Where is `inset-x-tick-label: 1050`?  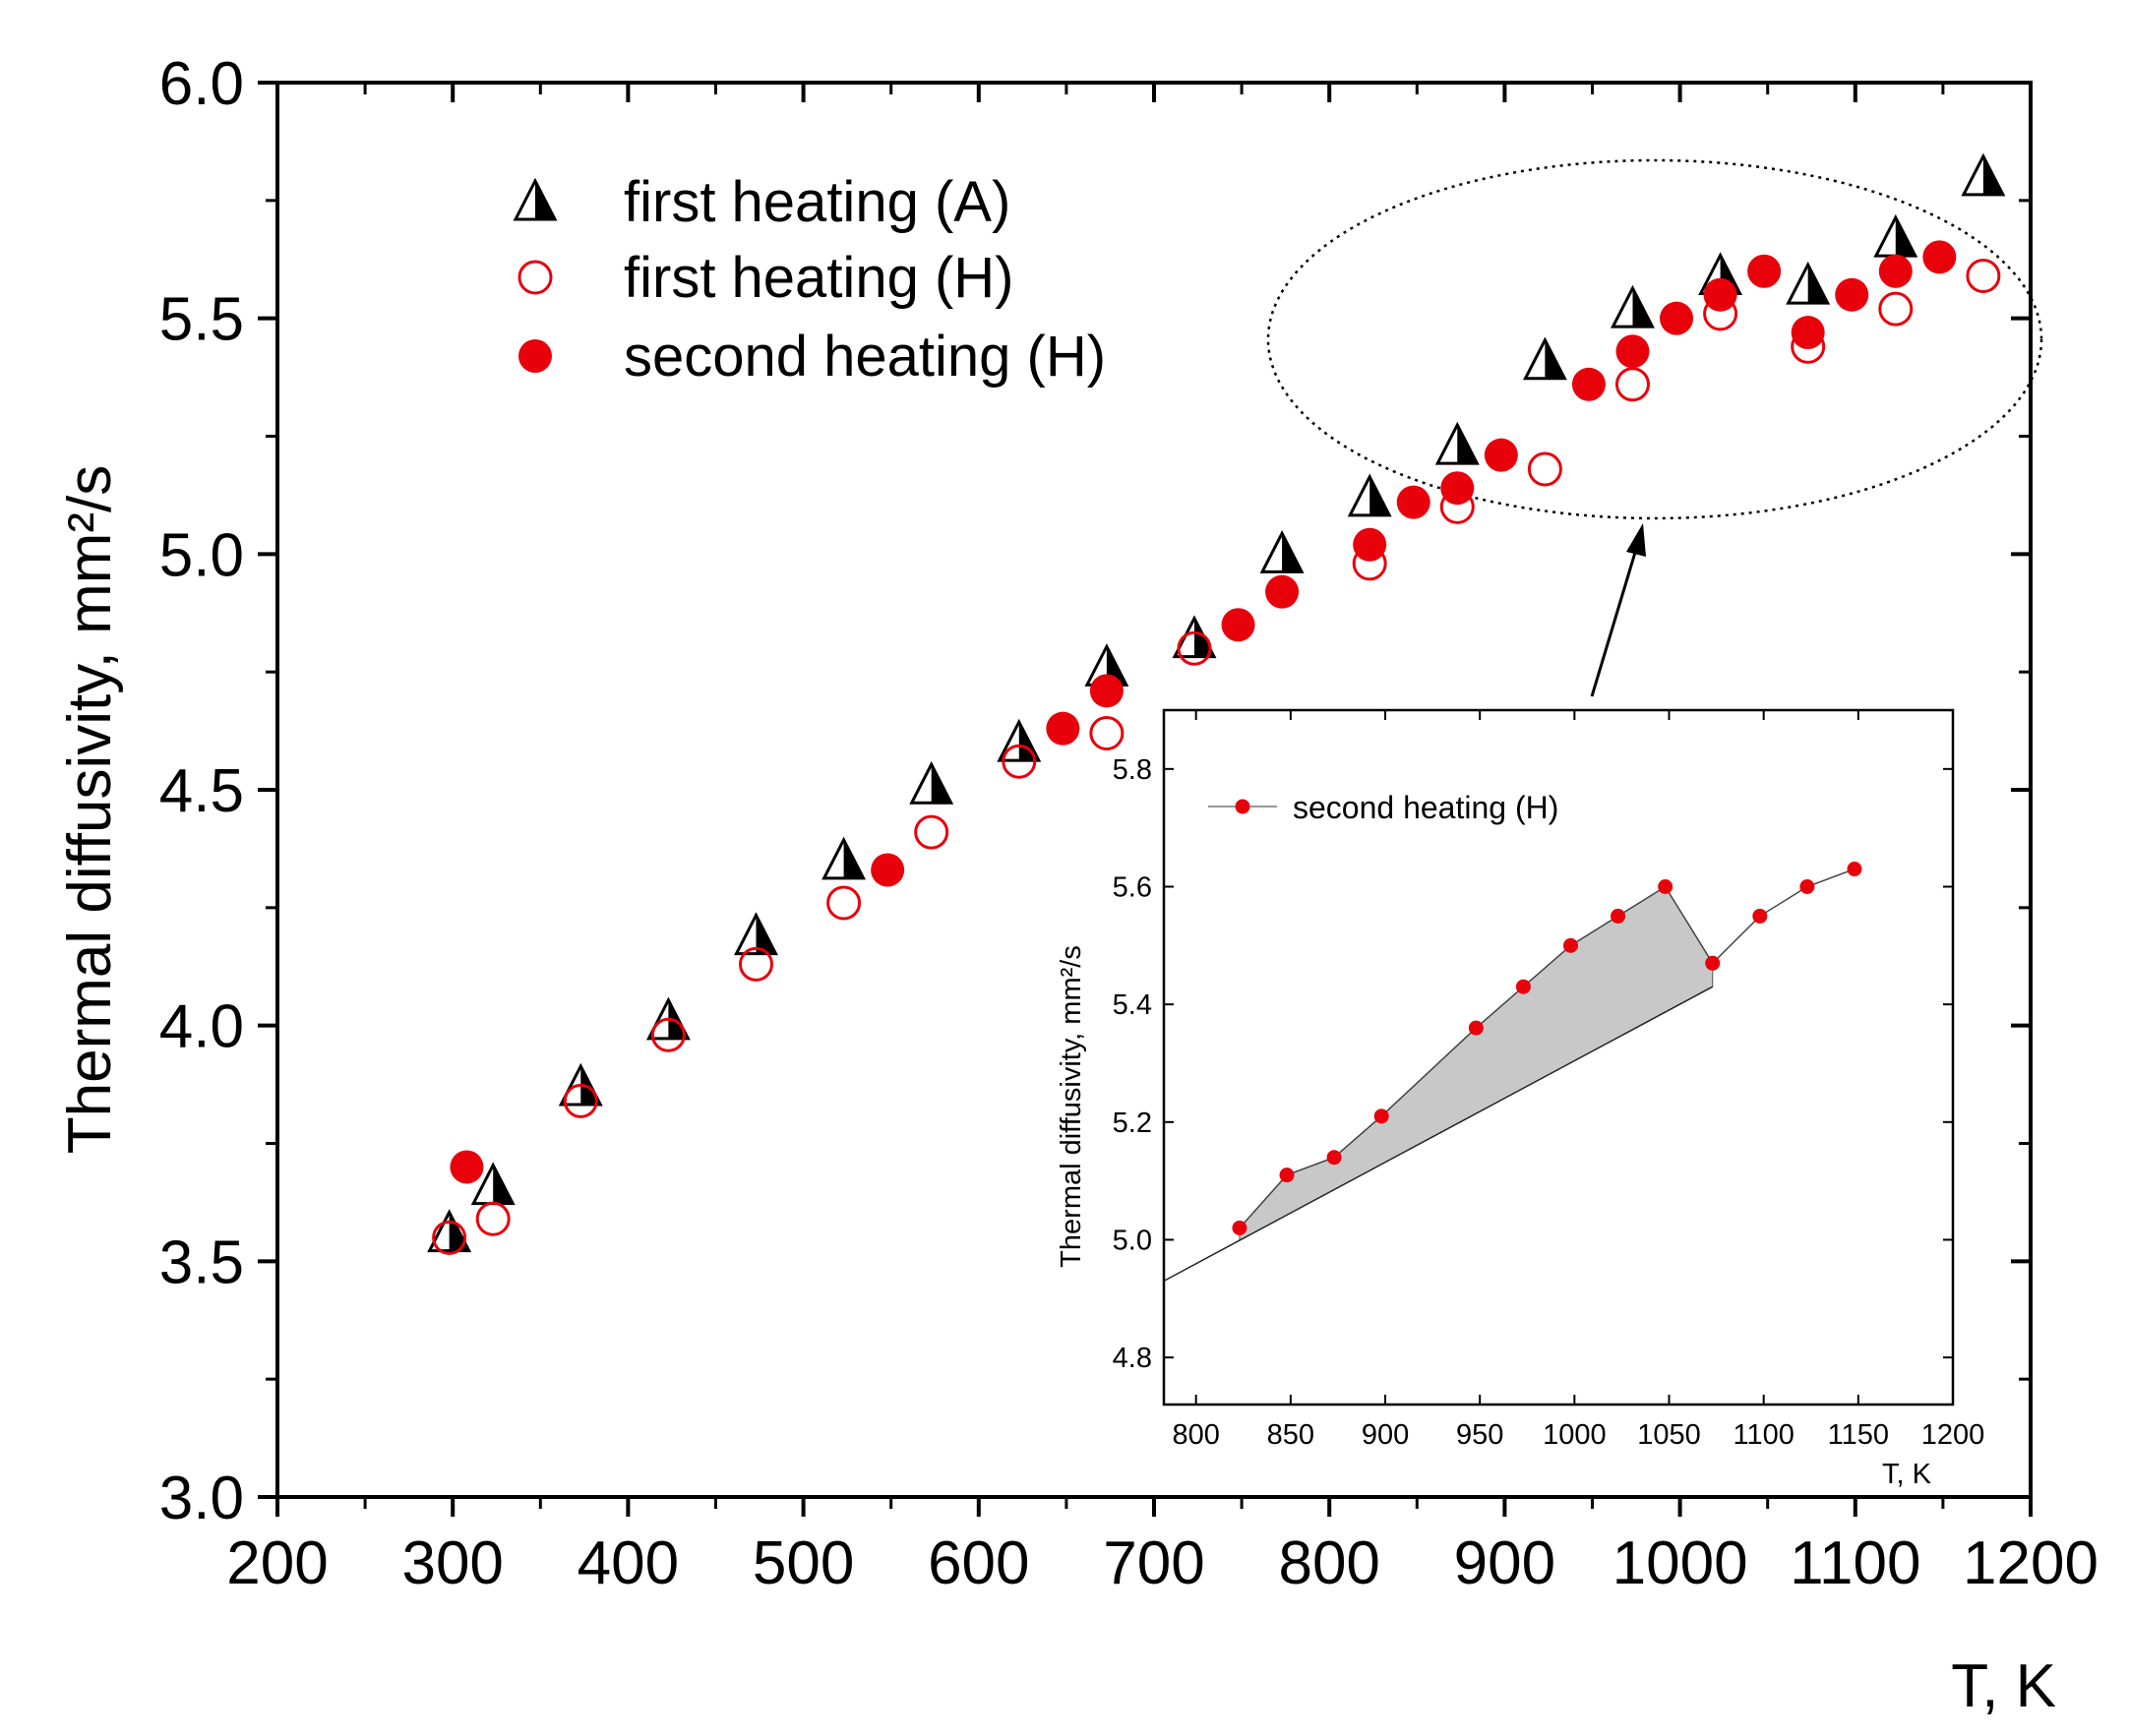 inset-x-tick-label: 1050 is located at coordinates (1669, 1435).